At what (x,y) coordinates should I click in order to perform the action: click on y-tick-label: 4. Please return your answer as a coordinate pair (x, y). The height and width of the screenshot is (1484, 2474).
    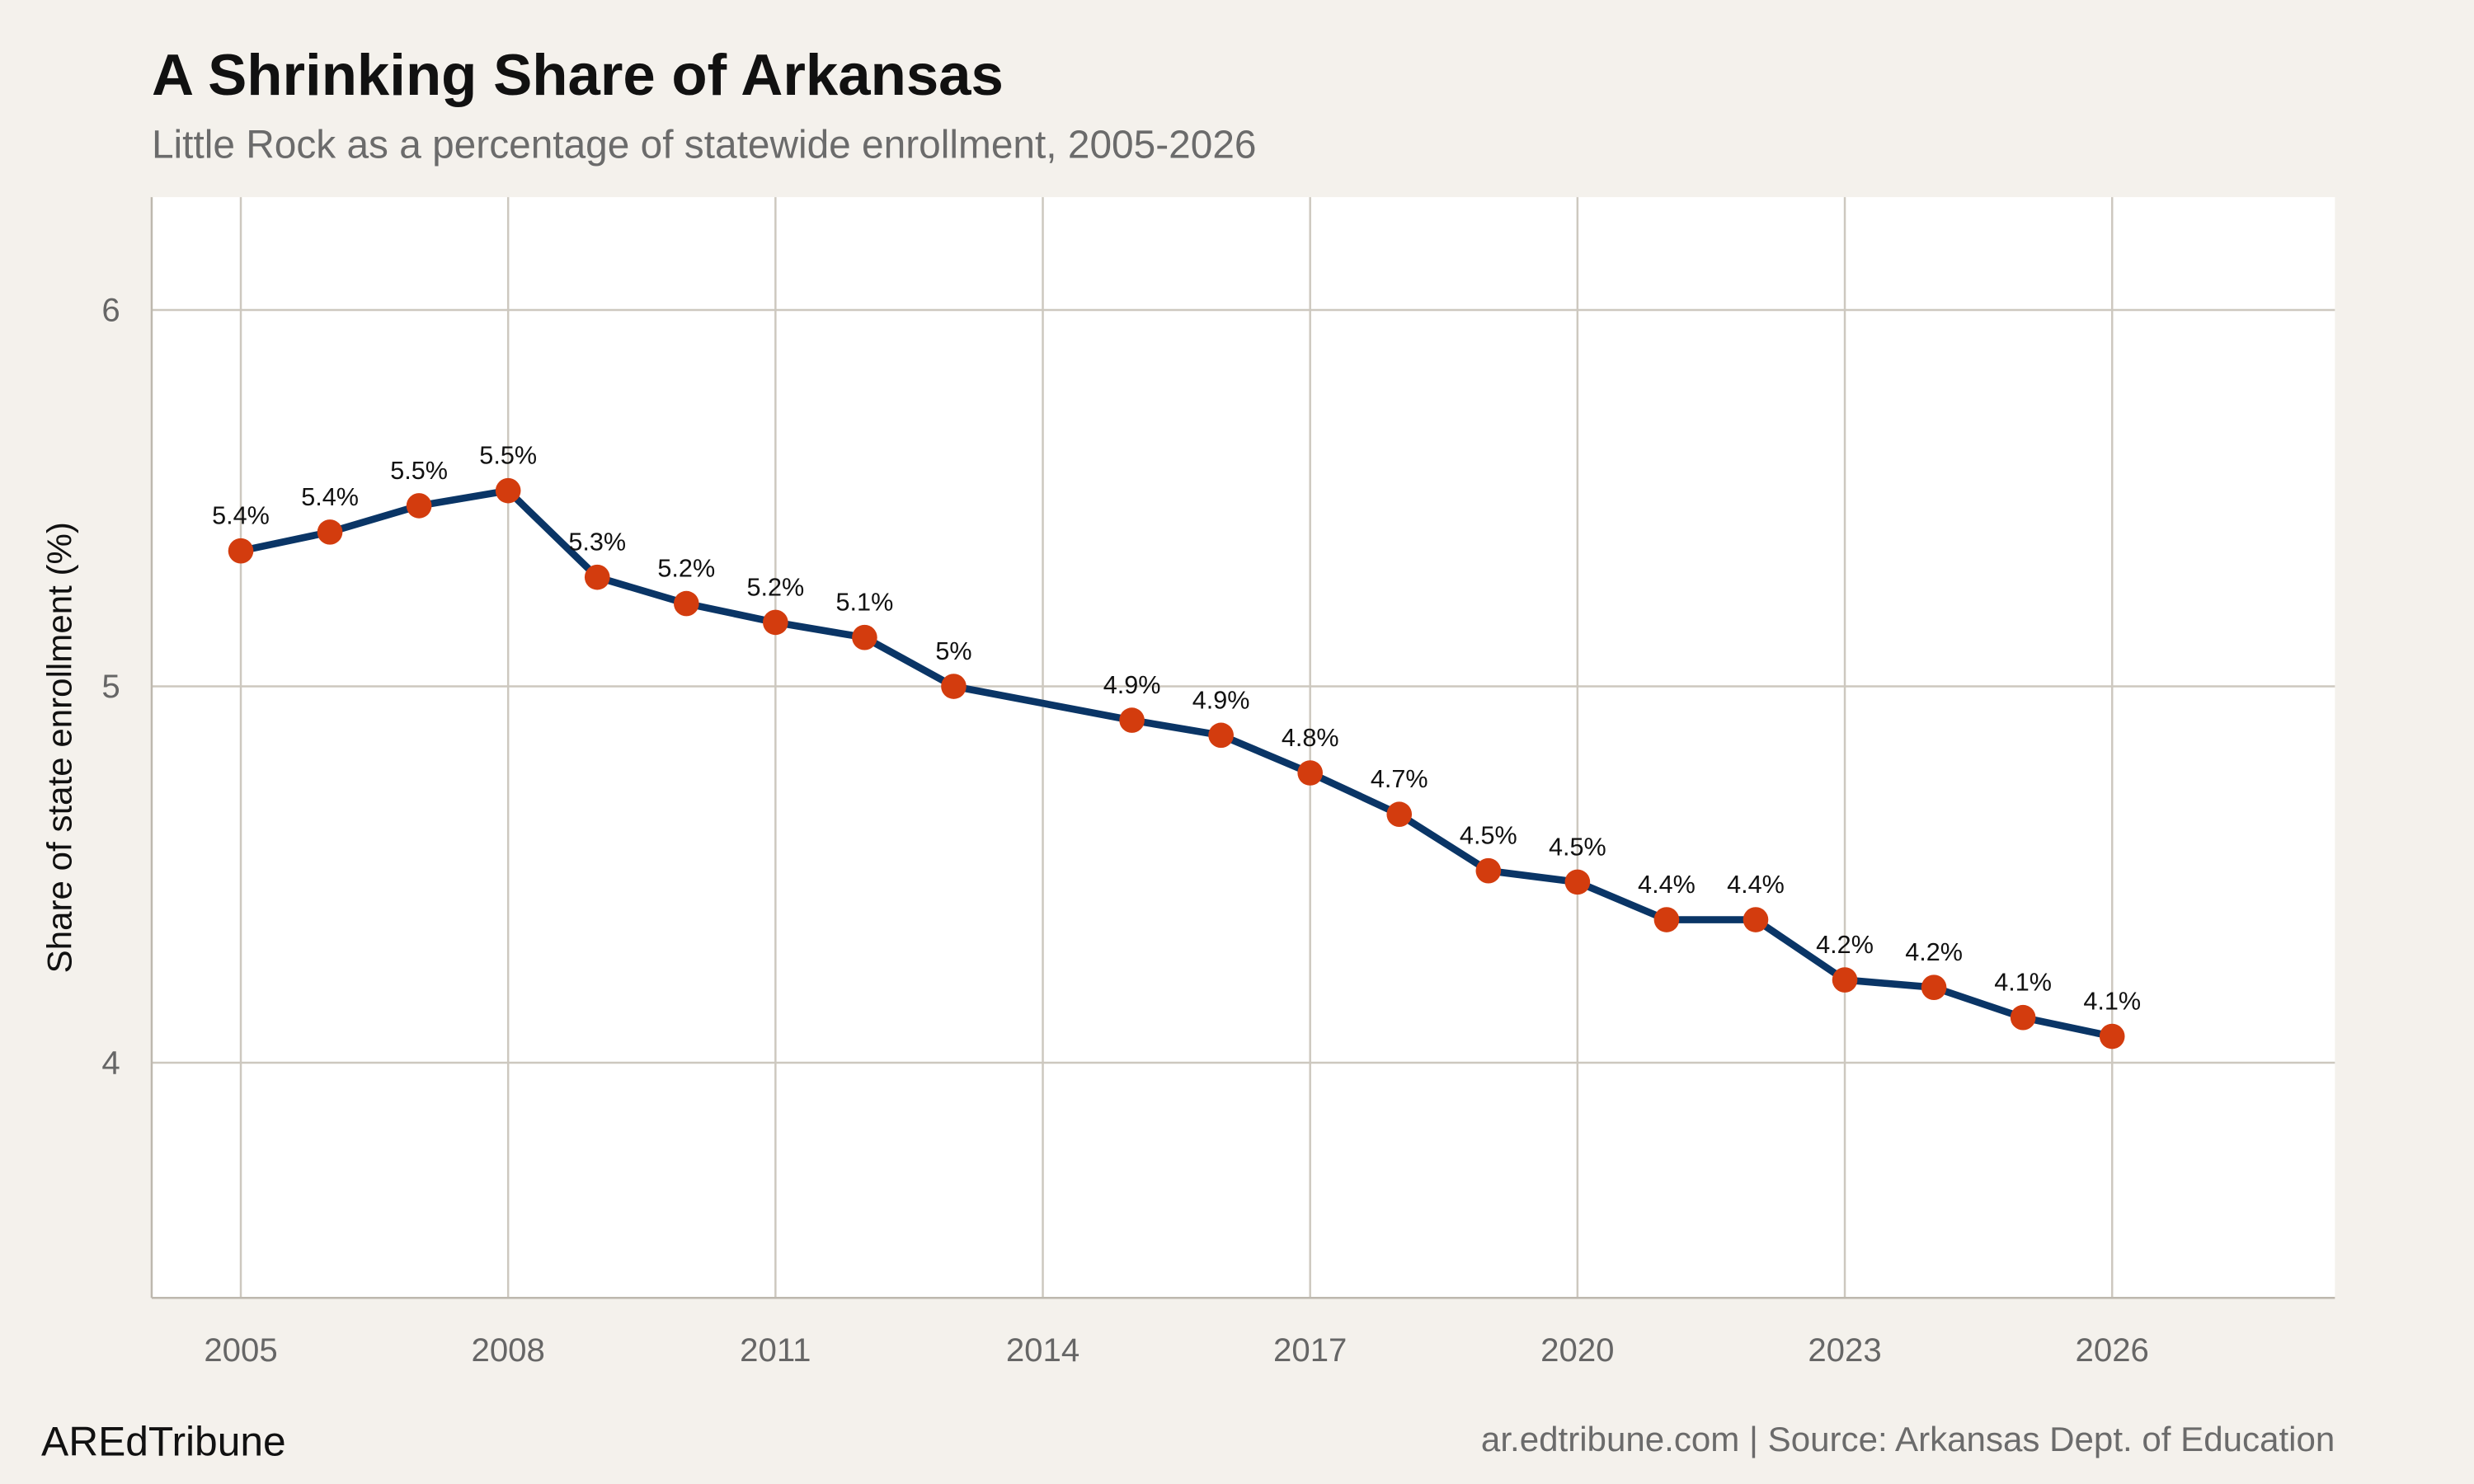
    Looking at the image, I should click on (110, 1062).